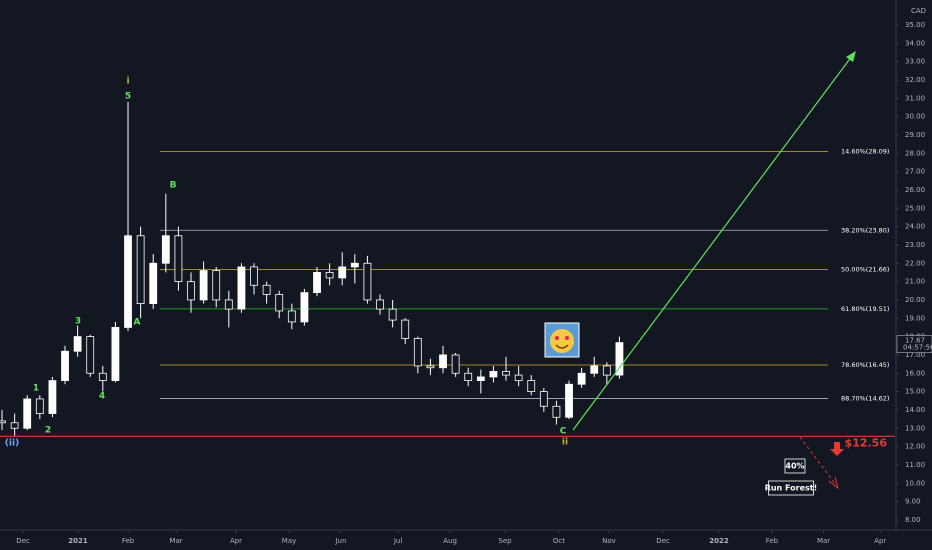 The width and height of the screenshot is (932, 550). What do you see at coordinates (865, 152) in the screenshot?
I see `fib-label: 14.60%(28.09)` at bounding box center [865, 152].